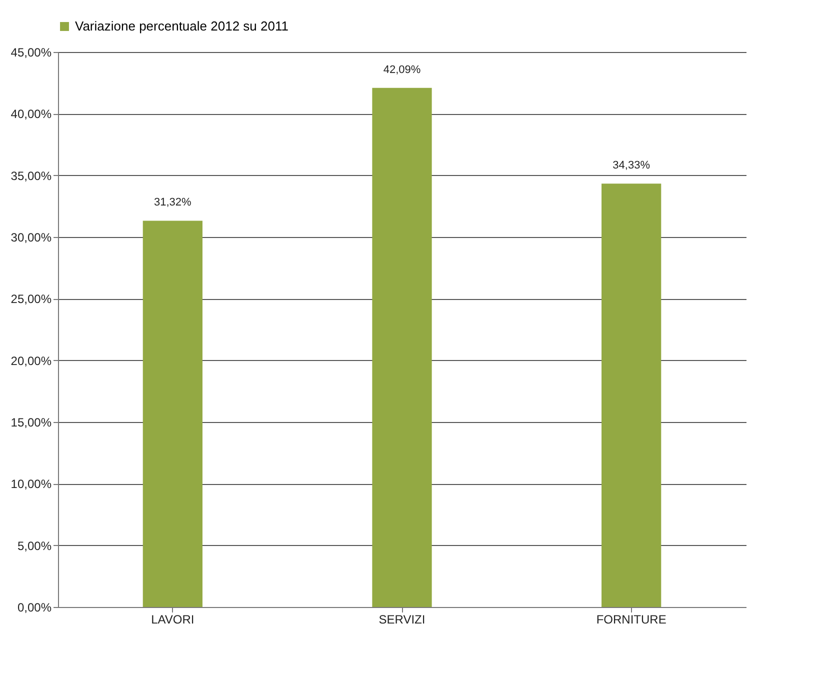 The height and width of the screenshot is (685, 821). I want to click on y-tick-label: 35,00%, so click(31, 175).